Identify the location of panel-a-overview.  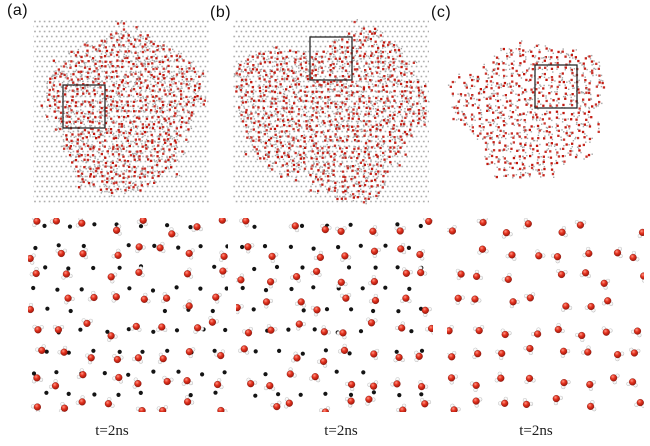
(121, 111).